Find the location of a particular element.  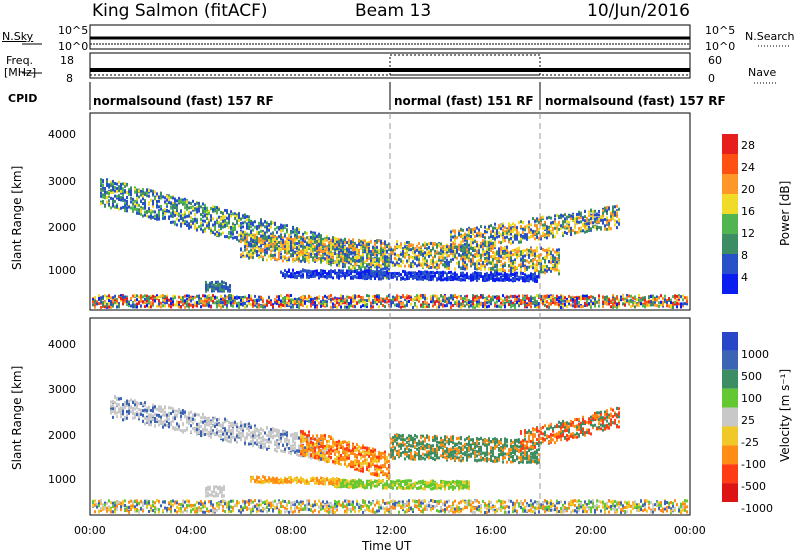

velocity-ytick-1000: 1000 is located at coordinates (62, 479).